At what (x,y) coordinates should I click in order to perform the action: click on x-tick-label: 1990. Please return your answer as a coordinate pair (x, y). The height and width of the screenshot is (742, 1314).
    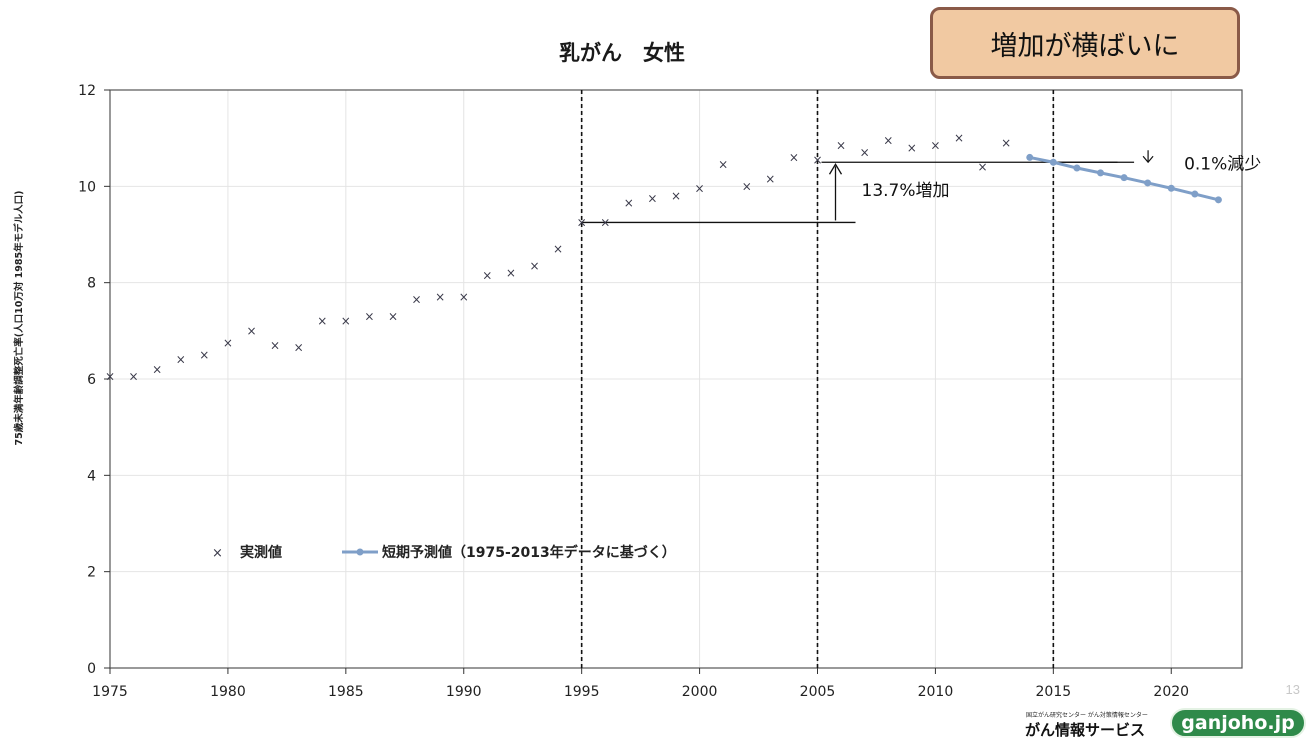
    Looking at the image, I should click on (464, 692).